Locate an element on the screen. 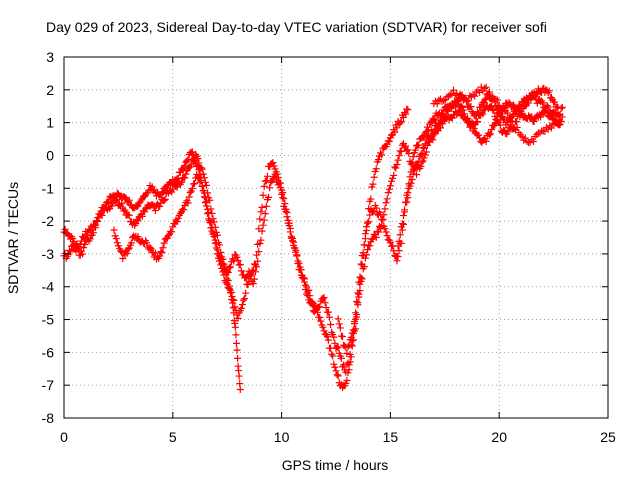  y-tick-label: -6 is located at coordinates (48, 352).